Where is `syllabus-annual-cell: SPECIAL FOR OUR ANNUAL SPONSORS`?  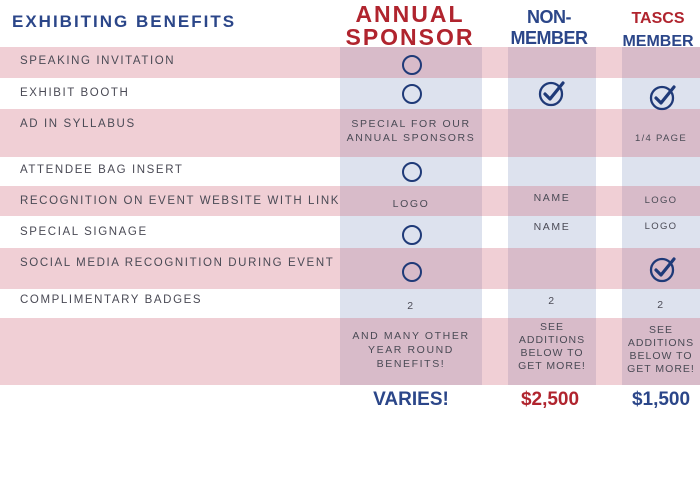
syllabus-annual-cell: SPECIAL FOR OUR ANNUAL SPONSORS is located at coordinates (411, 131).